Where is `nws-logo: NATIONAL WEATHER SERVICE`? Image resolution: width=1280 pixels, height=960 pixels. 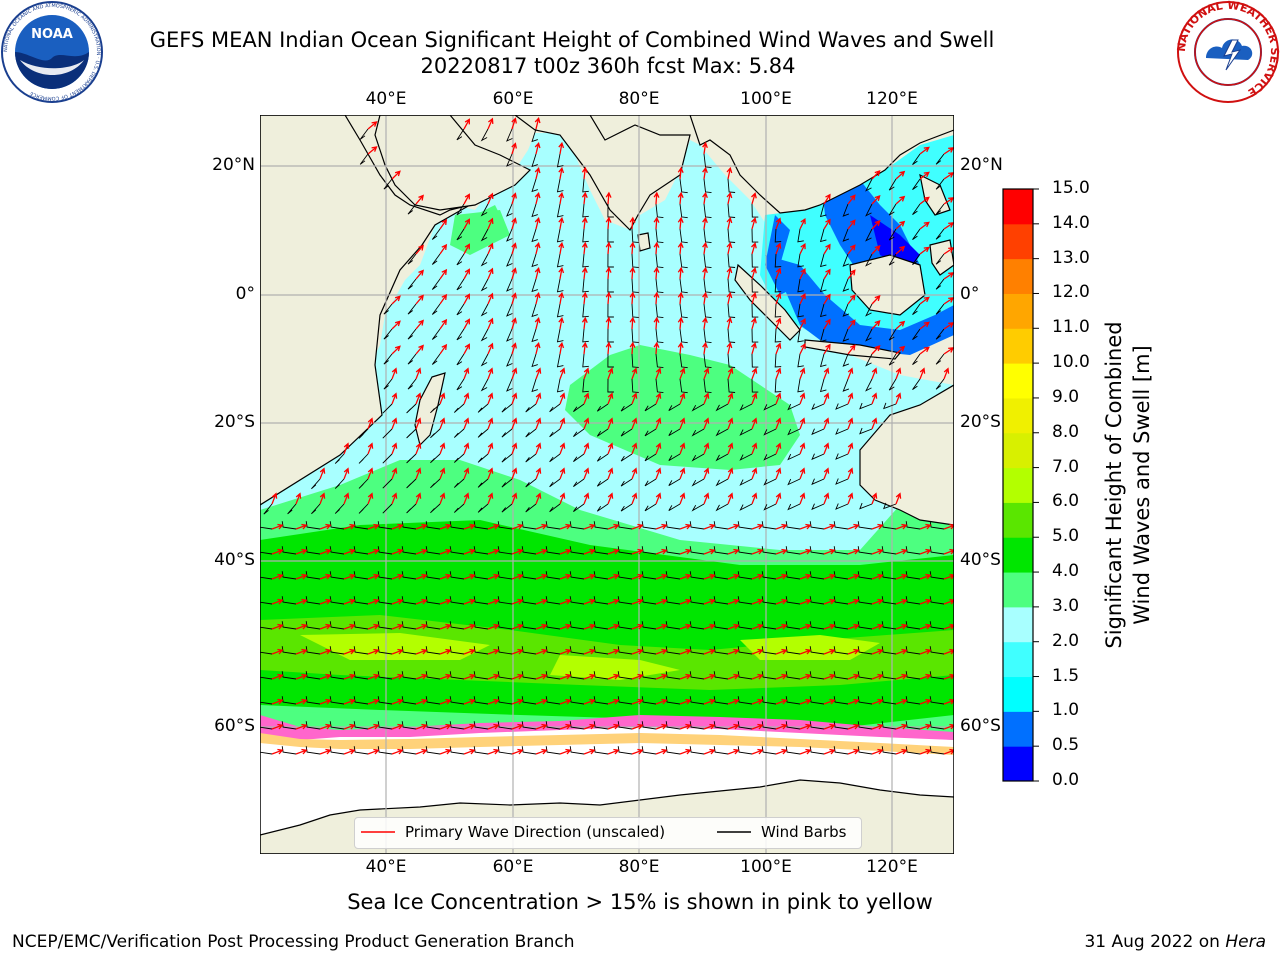 nws-logo: NATIONAL WEATHER SERVICE is located at coordinates (1228, 51).